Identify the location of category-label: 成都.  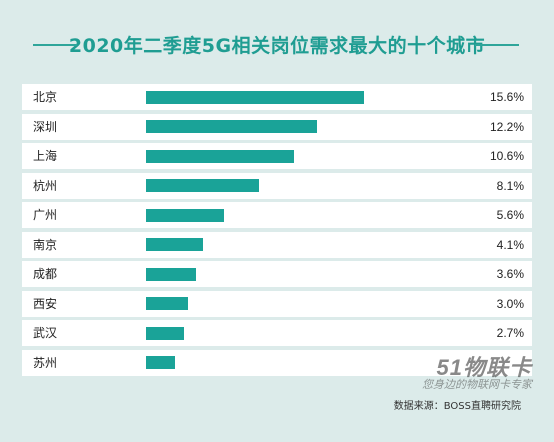
(45, 274).